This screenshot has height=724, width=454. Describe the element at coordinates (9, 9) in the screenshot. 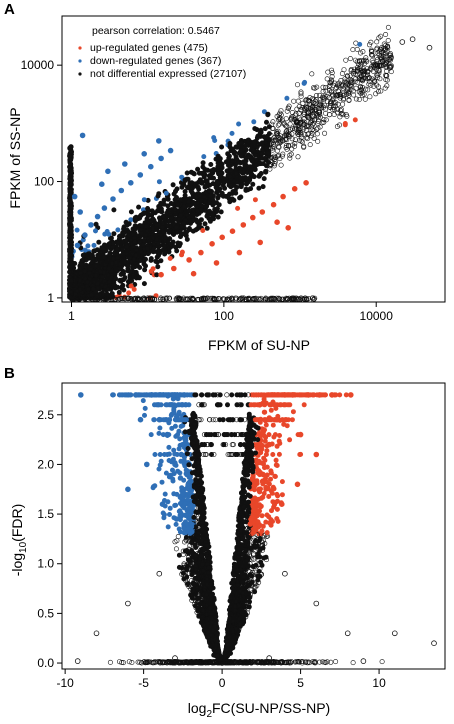

I see `panel-a-letter: A` at that location.